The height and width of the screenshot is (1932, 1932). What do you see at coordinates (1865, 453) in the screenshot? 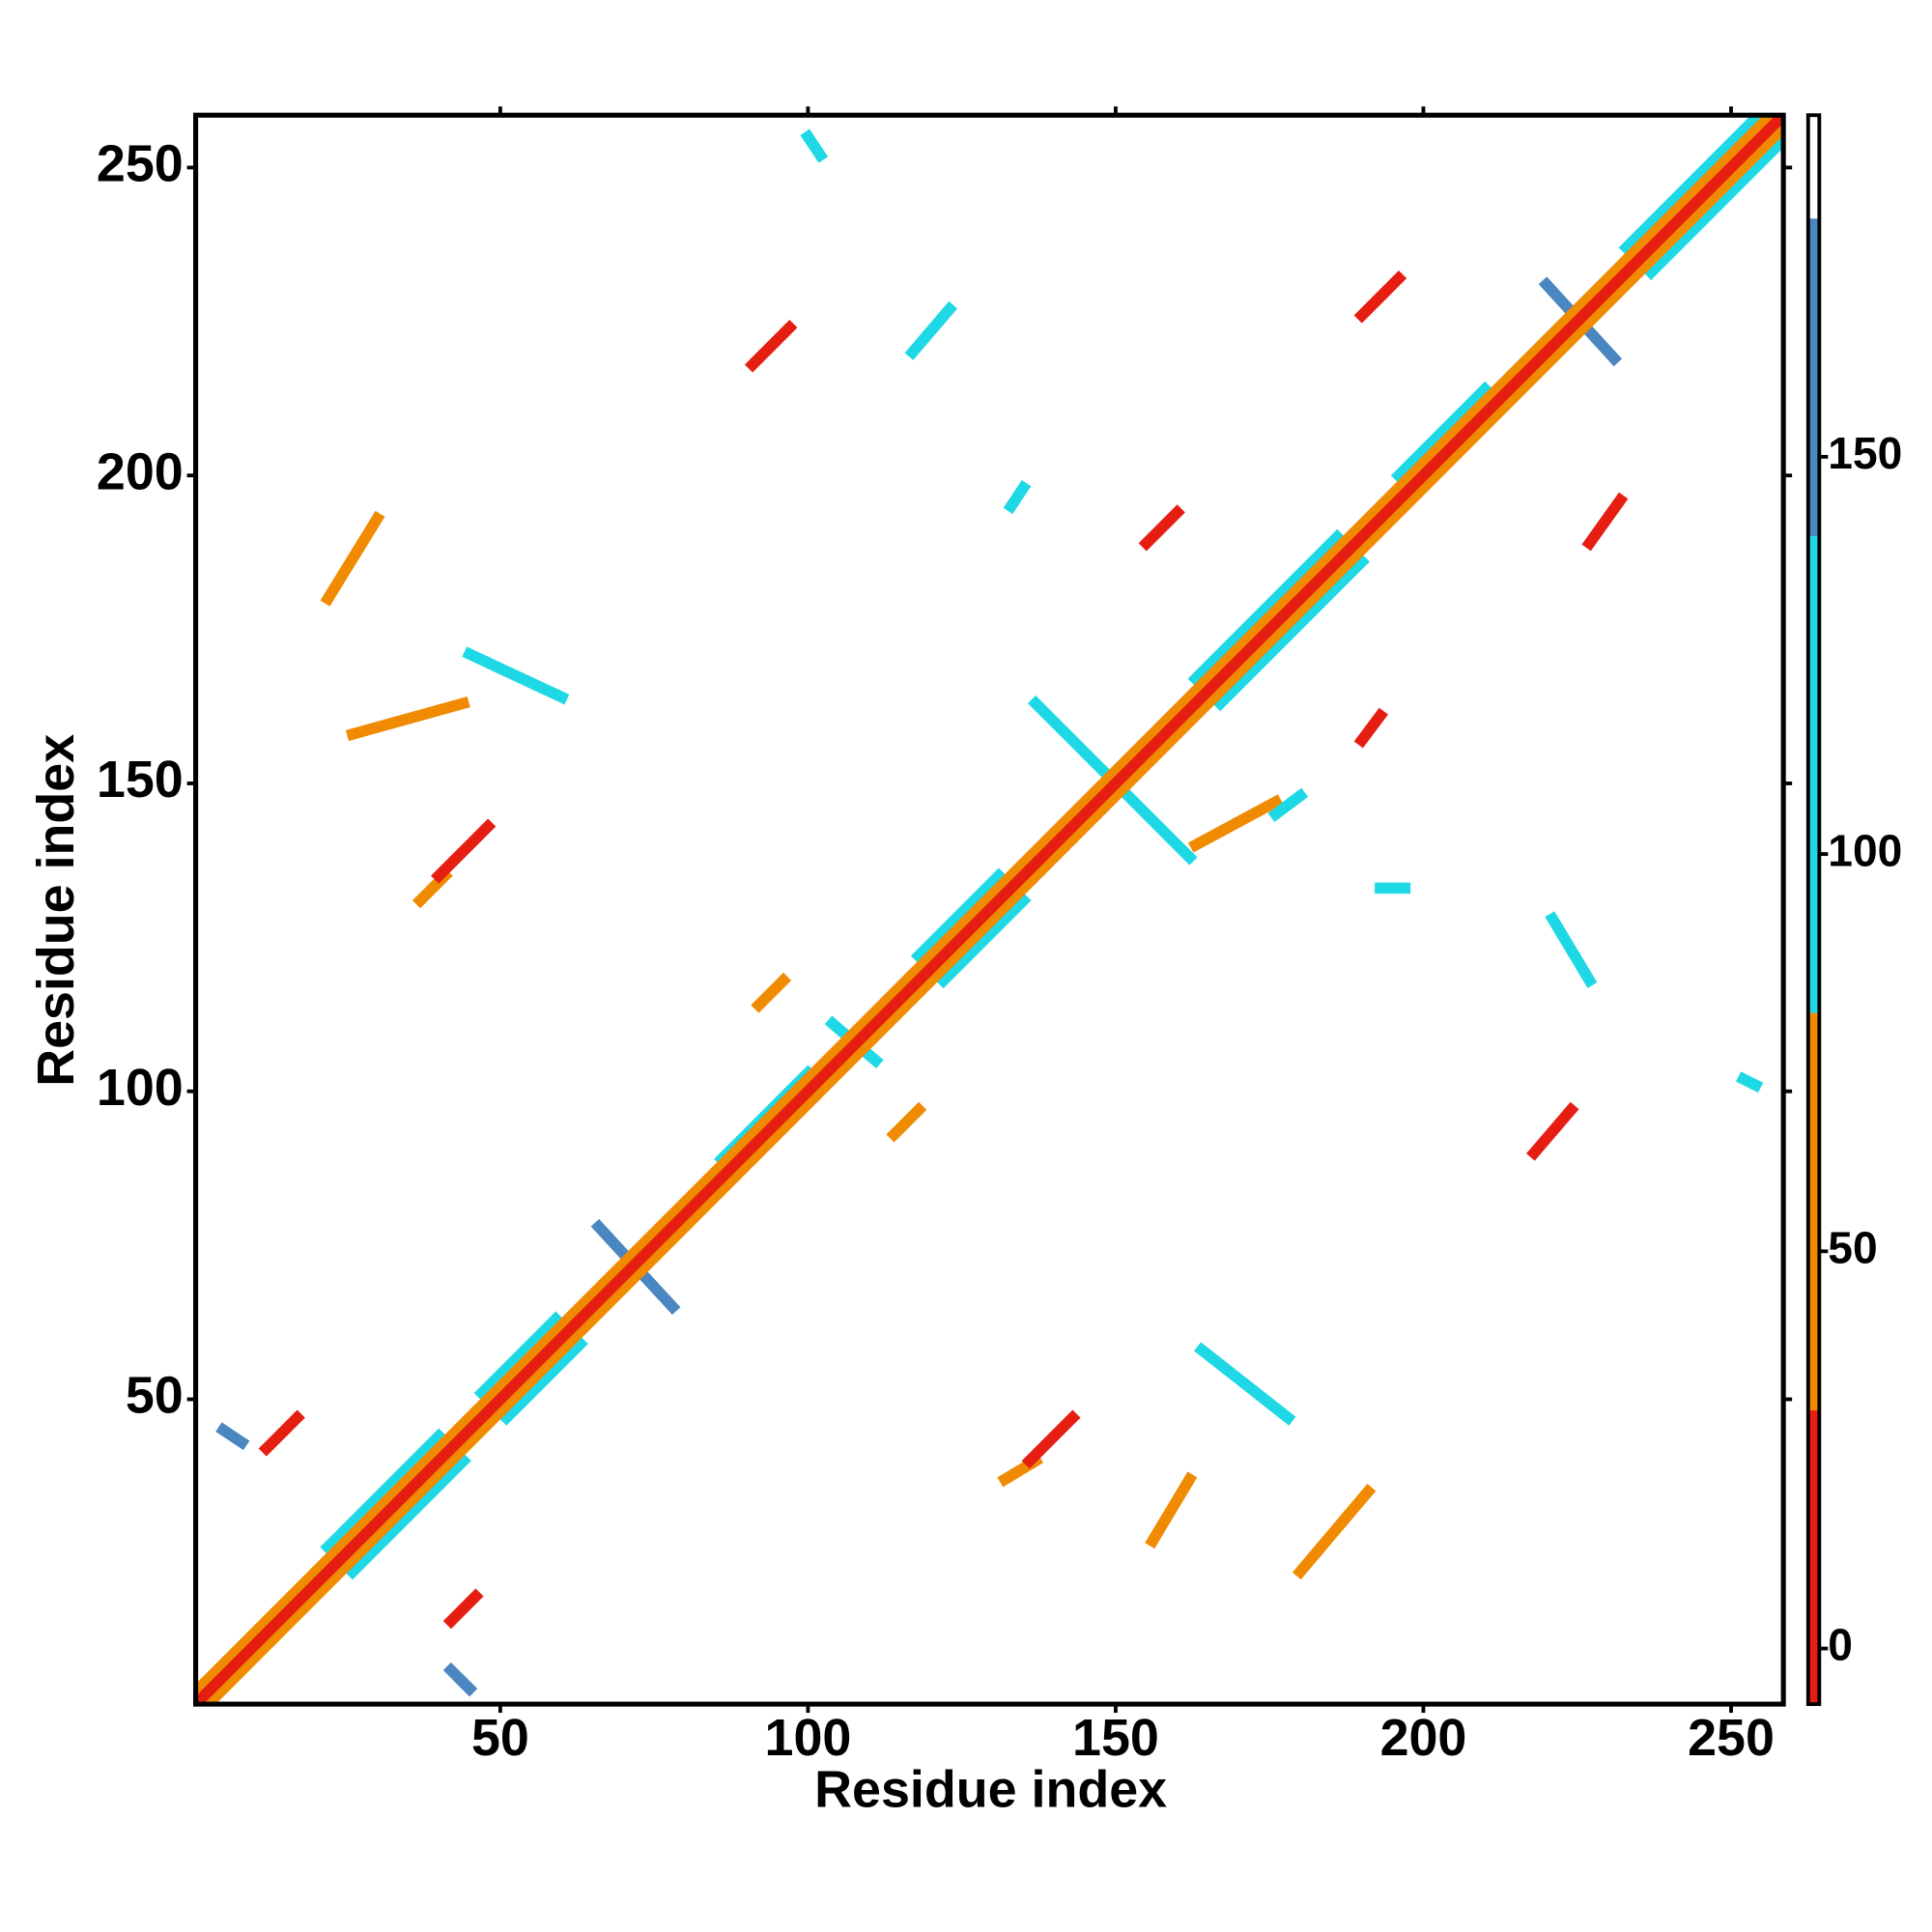
I see `colorbar-tick-label: 150` at bounding box center [1865, 453].